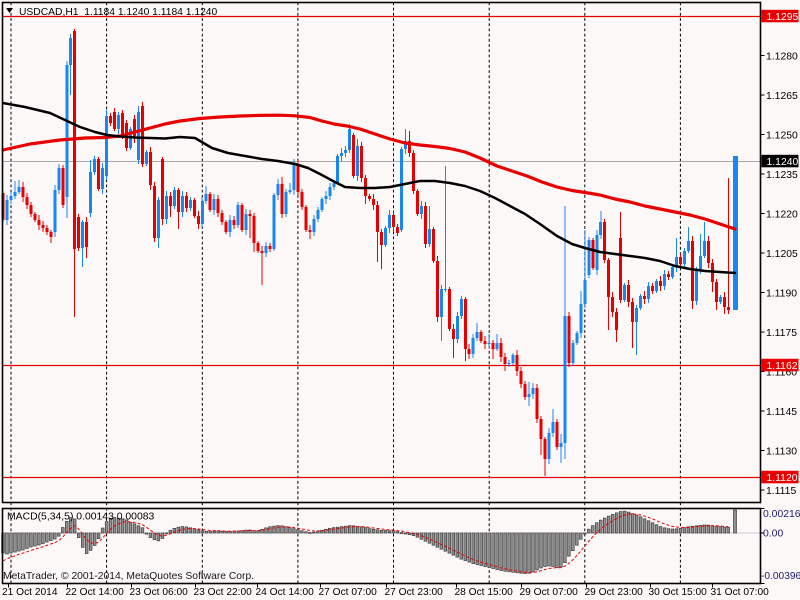  What do you see at coordinates (782, 57) in the screenshot?
I see `svg-text: 1.1280` at bounding box center [782, 57].